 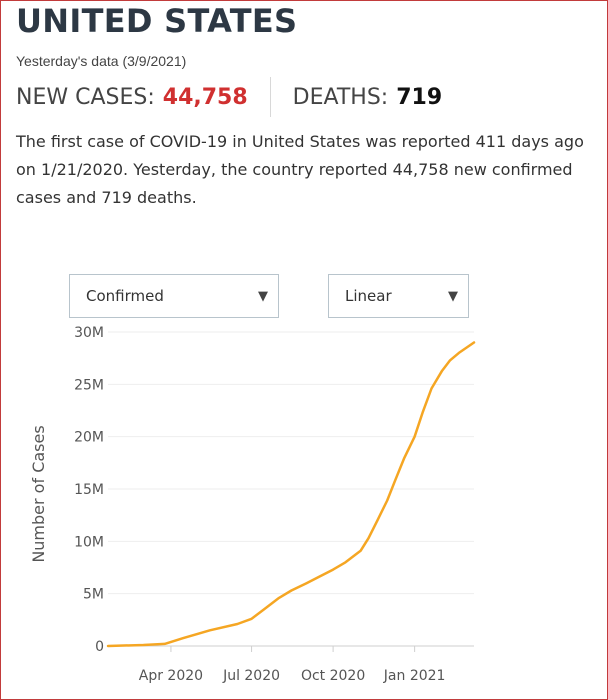 I want to click on y-tick-label: 20M, so click(x=89, y=438).